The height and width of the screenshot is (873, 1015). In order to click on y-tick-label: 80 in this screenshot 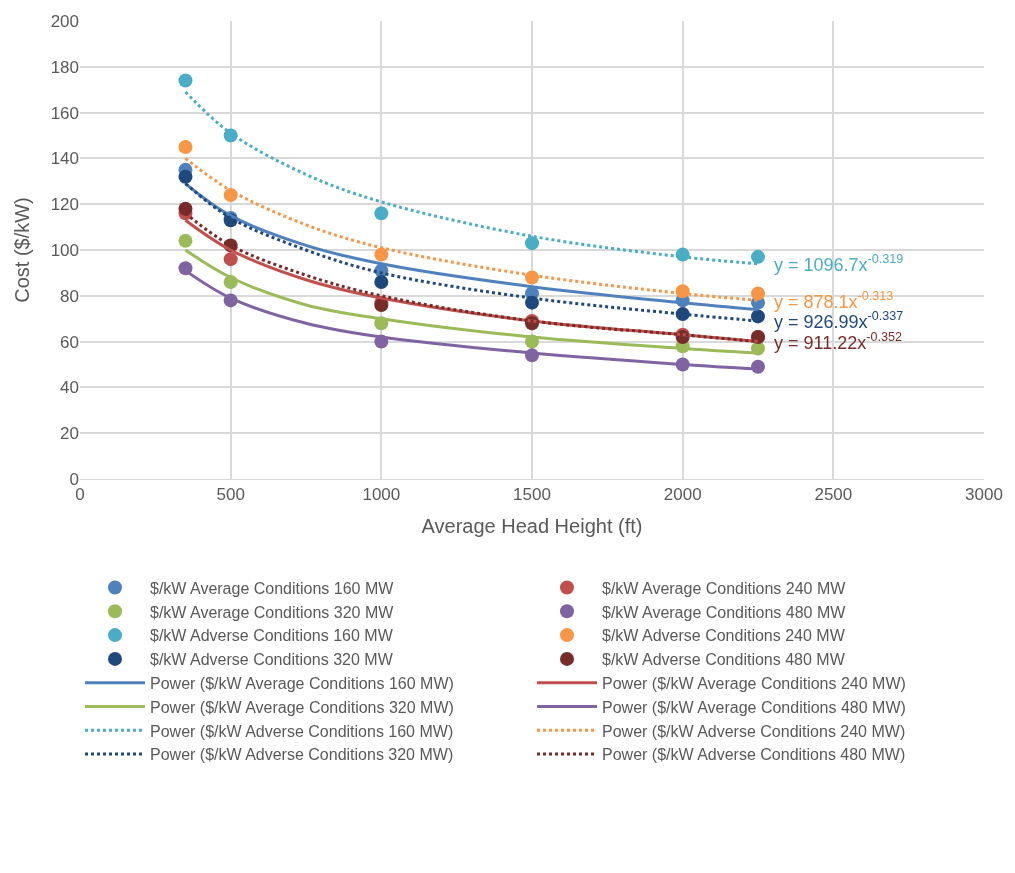, I will do `click(69, 296)`.